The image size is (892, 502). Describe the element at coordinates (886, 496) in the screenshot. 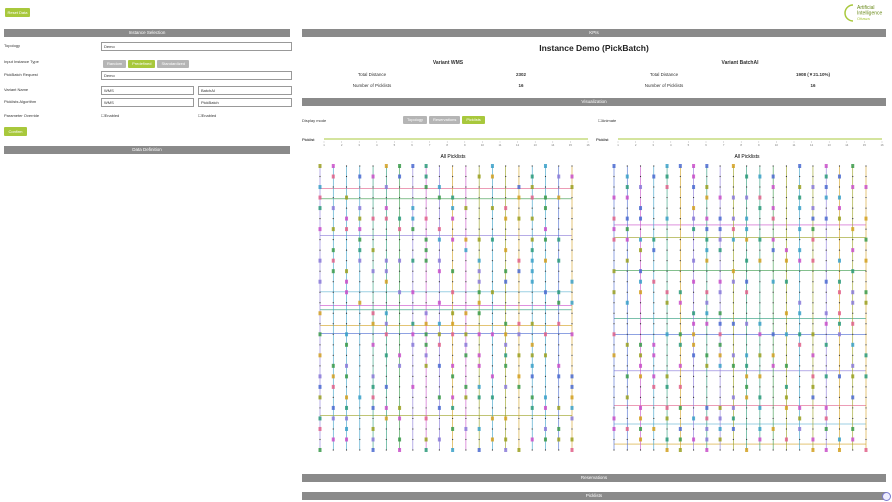

I see `scroll-top-button` at that location.